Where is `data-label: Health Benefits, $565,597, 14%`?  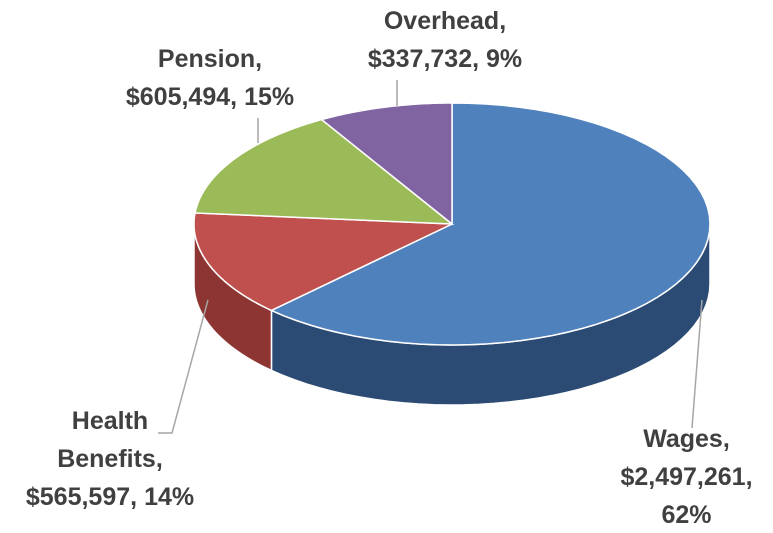
data-label: Health Benefits, $565,597, 14% is located at coordinates (110, 459).